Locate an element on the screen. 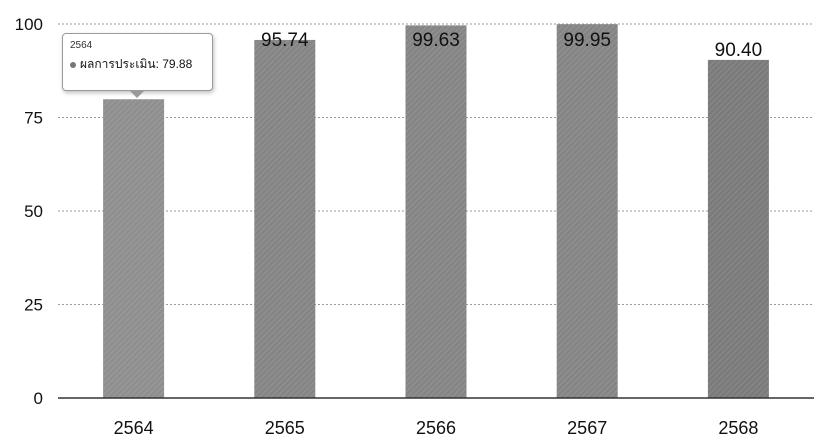  x-tick-label: 2568 is located at coordinates (738, 428).